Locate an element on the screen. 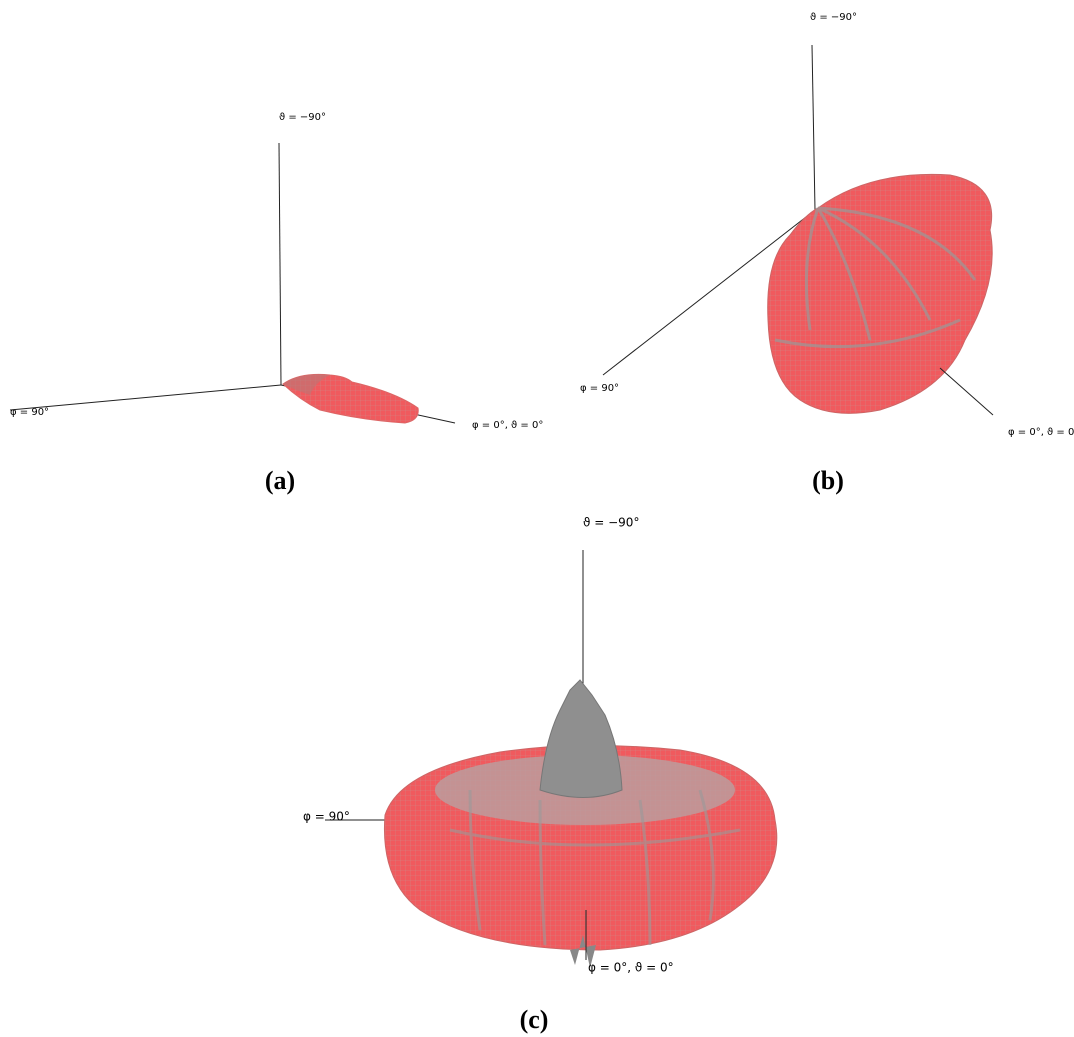 The width and height of the screenshot is (1074, 1037). main-lobe is located at coordinates (581, 738).